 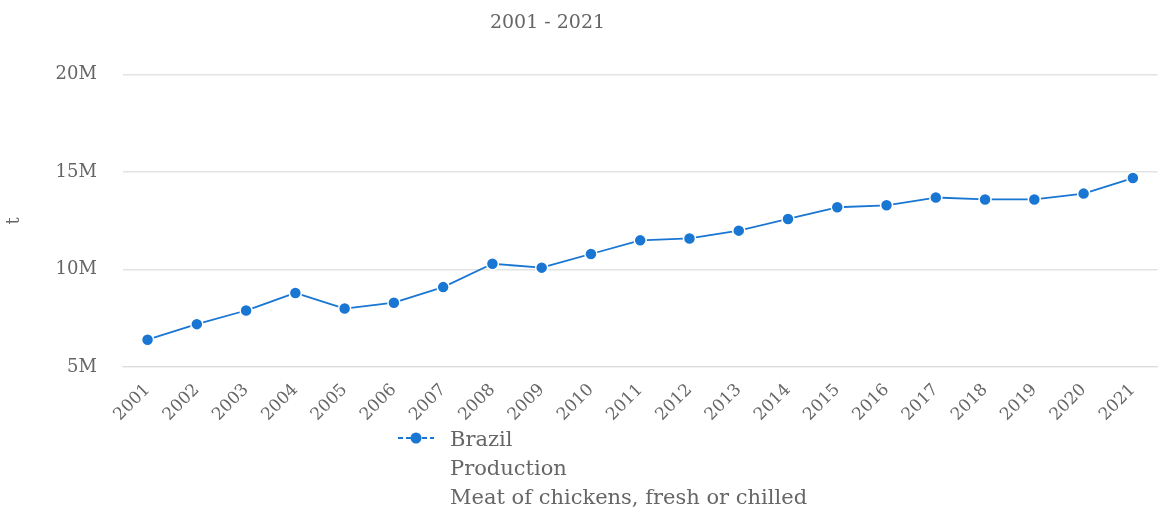 What do you see at coordinates (76, 170) in the screenshot?
I see `y-tick-label: 15M` at bounding box center [76, 170].